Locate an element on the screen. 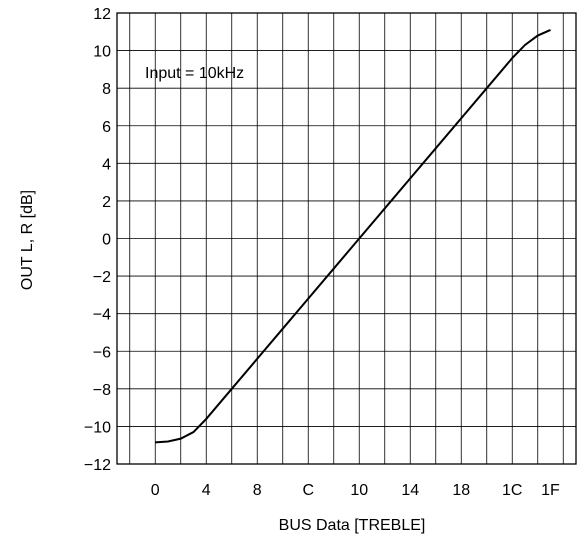  x-tick-label: 1F is located at coordinates (550, 490).